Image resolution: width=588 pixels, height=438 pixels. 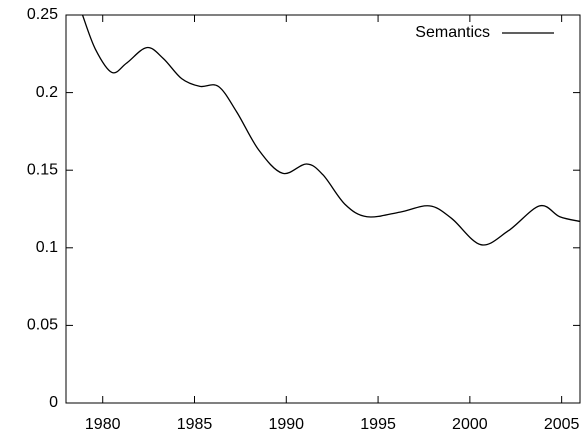 What do you see at coordinates (53, 402) in the screenshot?
I see `y-tick-label: 0` at bounding box center [53, 402].